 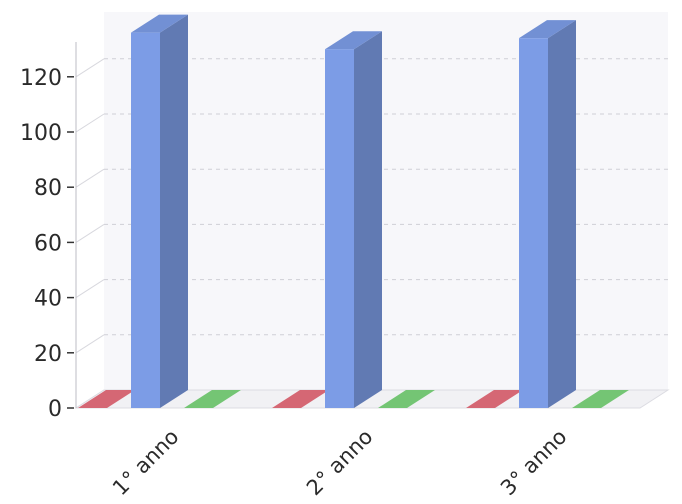 I want to click on y-tick-label: 20, so click(x=48, y=354).